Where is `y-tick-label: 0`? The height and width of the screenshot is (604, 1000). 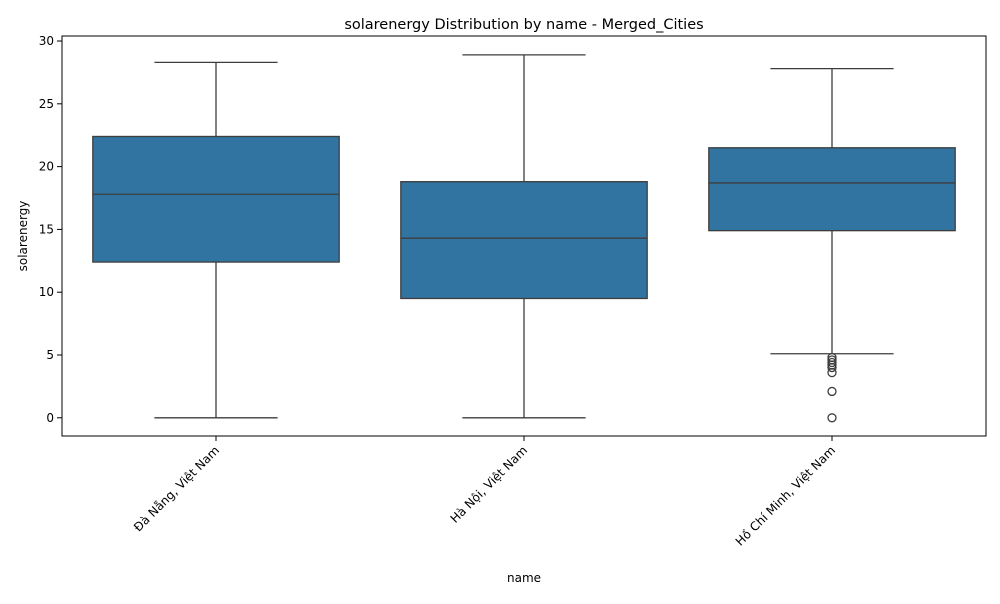 y-tick-label: 0 is located at coordinates (50, 418).